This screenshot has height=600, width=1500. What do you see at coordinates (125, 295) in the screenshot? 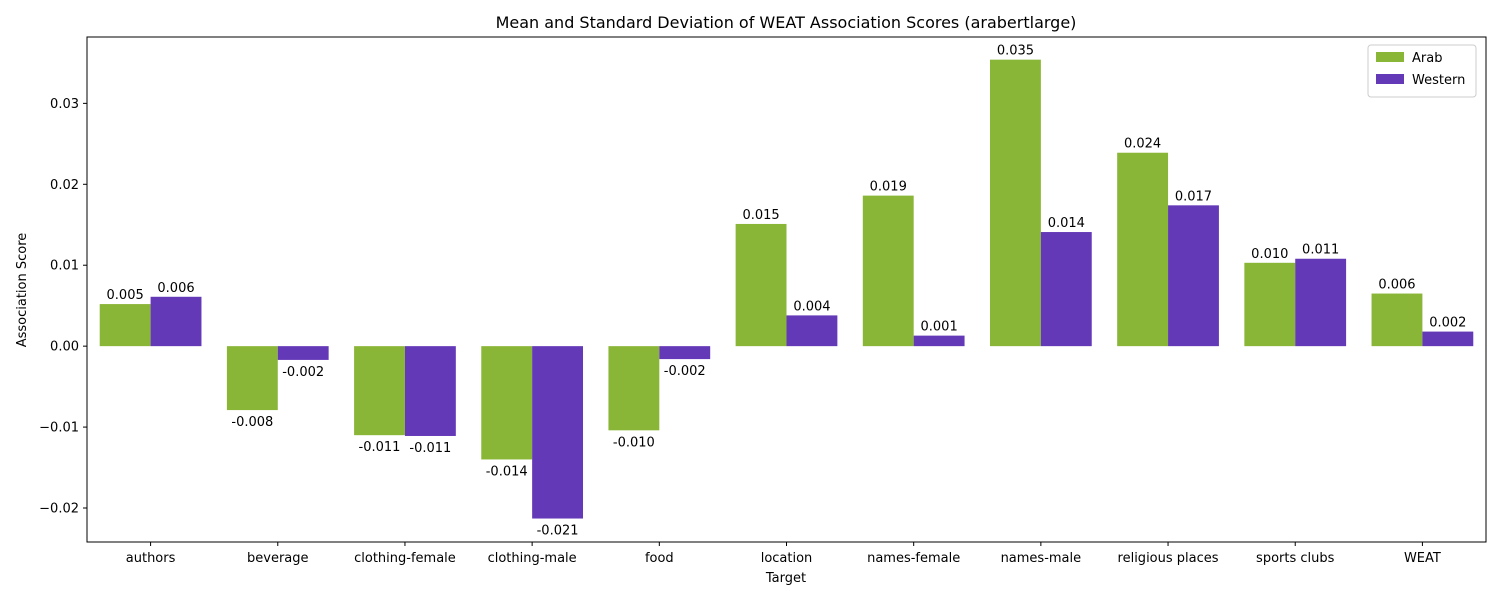
I see `data-label-arab-0: 0.005` at bounding box center [125, 295].